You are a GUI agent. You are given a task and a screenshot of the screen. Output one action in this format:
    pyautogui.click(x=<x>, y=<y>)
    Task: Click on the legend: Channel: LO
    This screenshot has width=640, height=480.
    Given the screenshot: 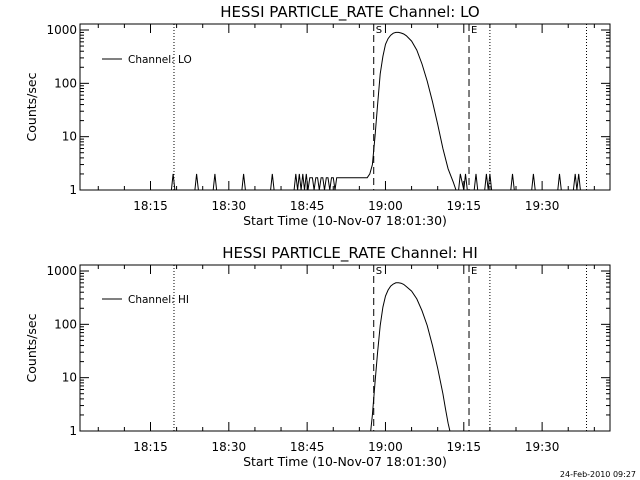 What is the action you would take?
    pyautogui.click(x=147, y=60)
    